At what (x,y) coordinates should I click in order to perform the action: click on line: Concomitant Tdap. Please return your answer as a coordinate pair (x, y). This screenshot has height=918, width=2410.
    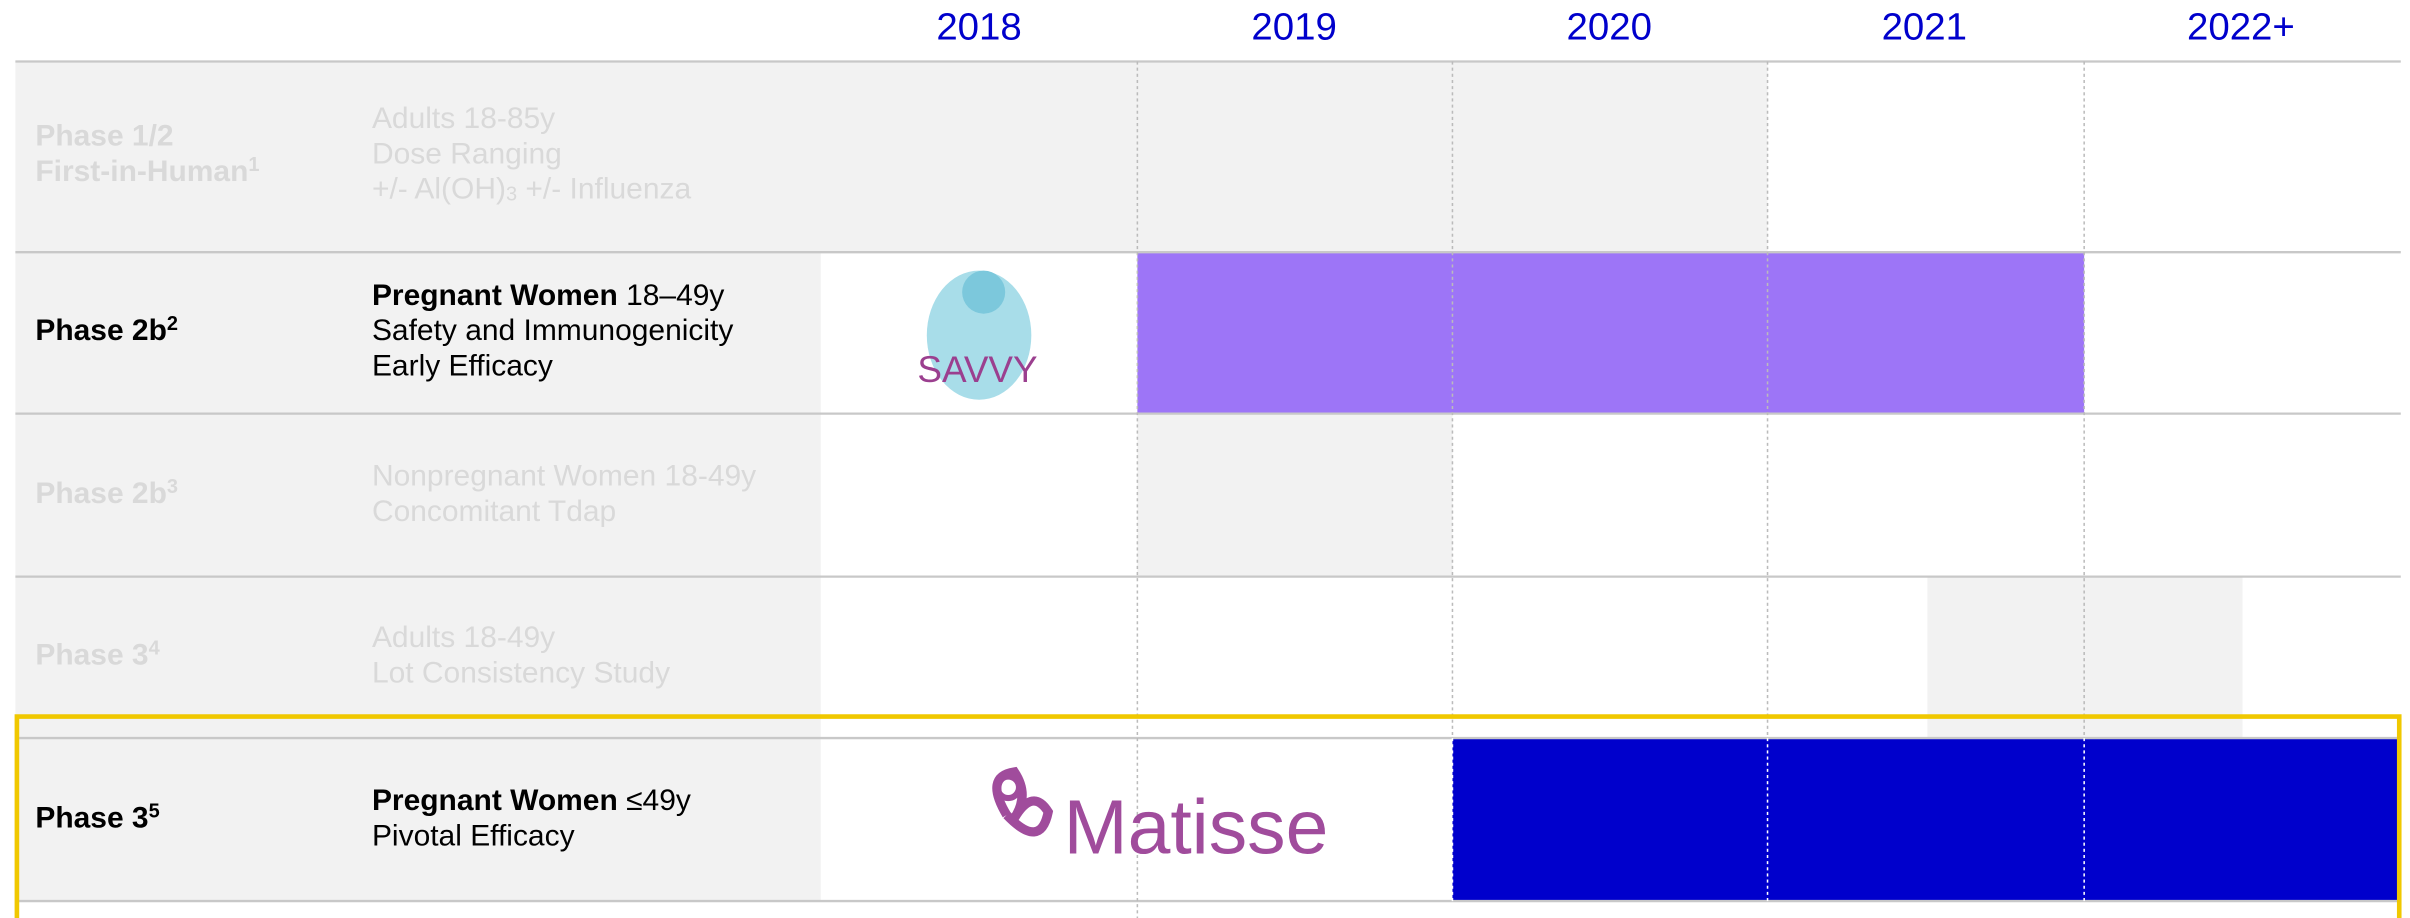
    Looking at the image, I should click on (494, 511).